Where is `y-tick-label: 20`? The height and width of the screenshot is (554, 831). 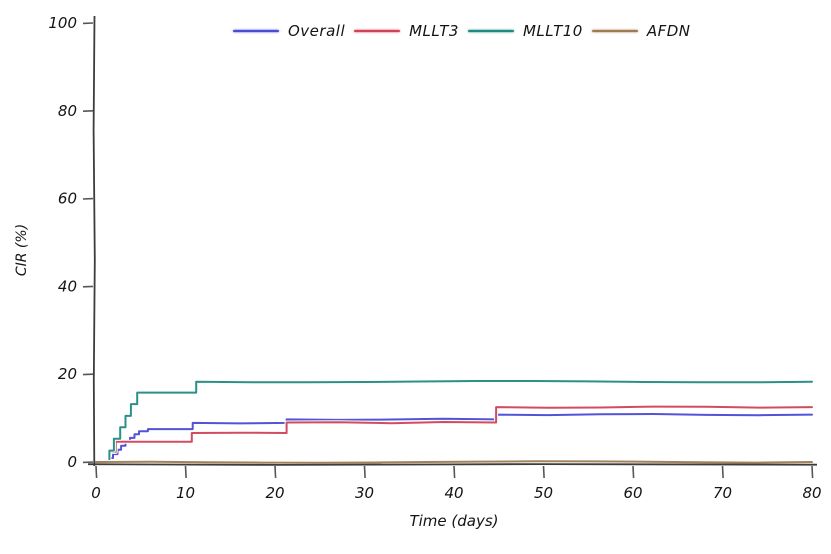
y-tick-label: 20 is located at coordinates (67, 374).